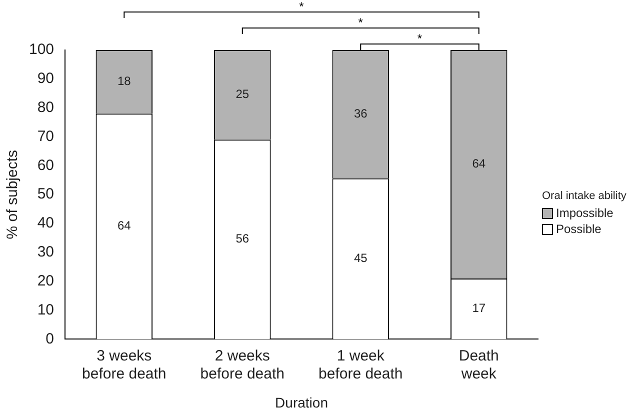 This screenshot has width=638, height=416. What do you see at coordinates (243, 94) in the screenshot?
I see `annotation: 25` at bounding box center [243, 94].